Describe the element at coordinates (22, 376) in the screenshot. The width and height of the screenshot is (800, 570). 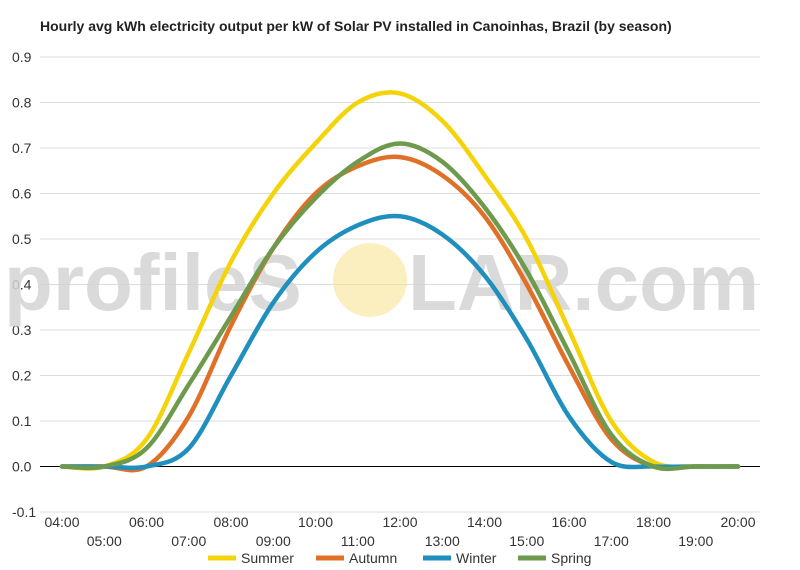
I see `y-tick-label: 0.2` at that location.